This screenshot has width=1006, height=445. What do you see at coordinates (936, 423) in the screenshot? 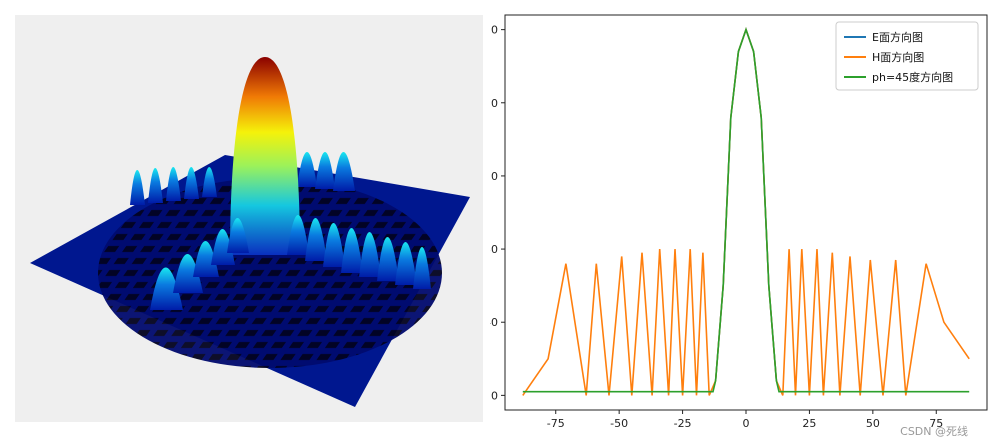
I see `x-tick-label: 75` at bounding box center [936, 423].